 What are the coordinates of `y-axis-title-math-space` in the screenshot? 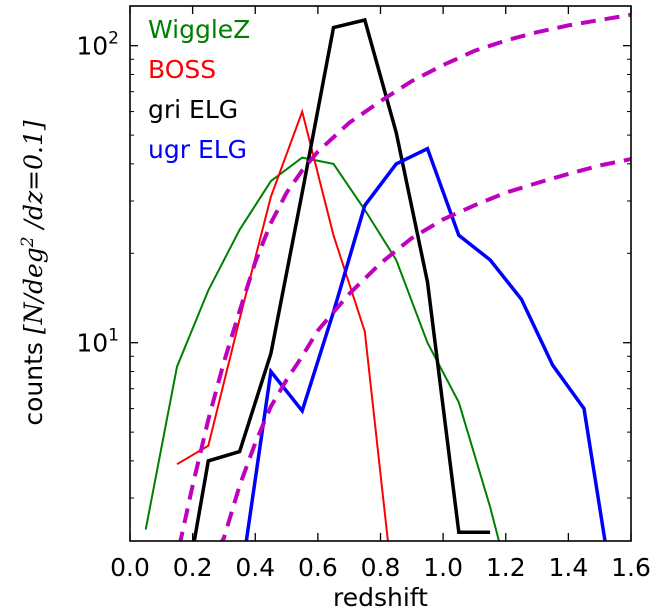 It's located at (33, 338).